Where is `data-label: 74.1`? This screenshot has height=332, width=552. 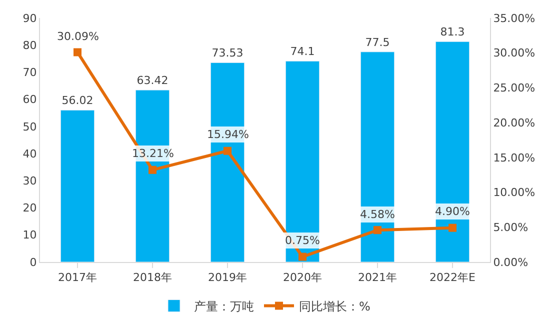
data-label: 74.1 is located at coordinates (302, 51).